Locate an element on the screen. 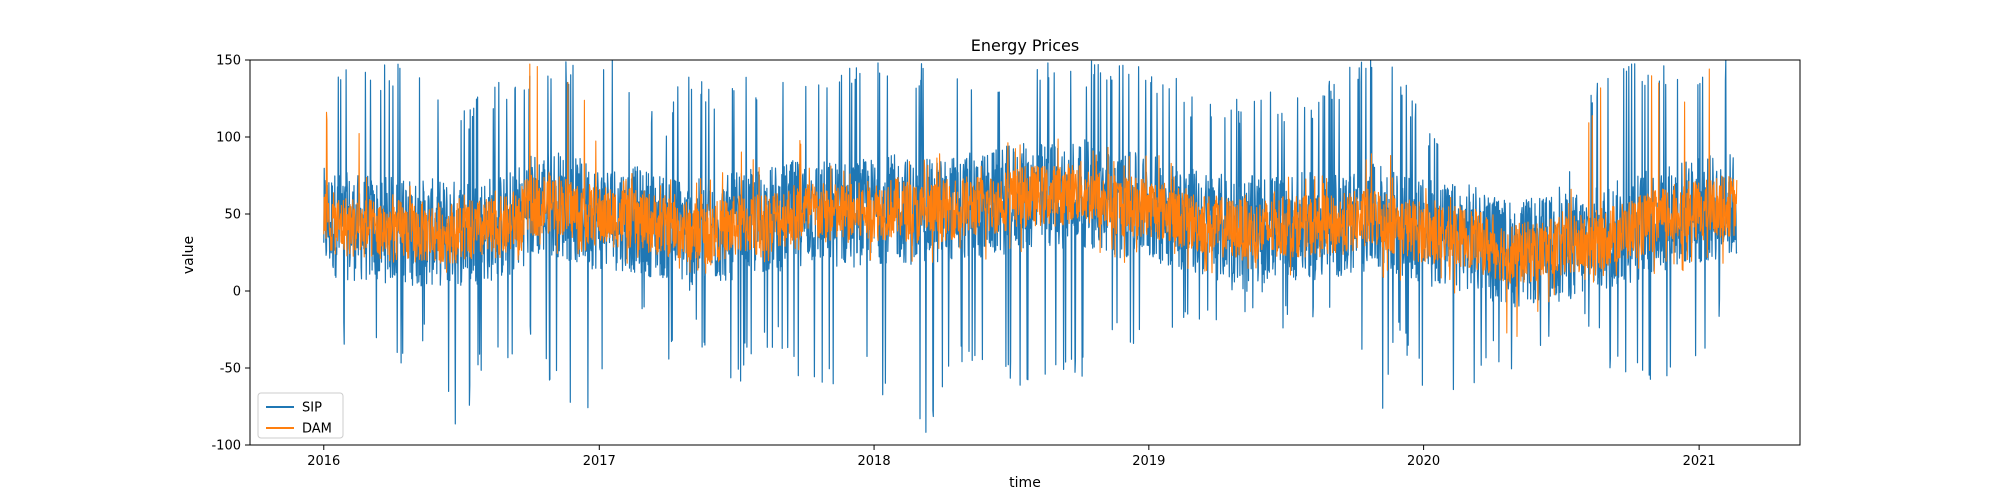  chart-title: Energy Prices is located at coordinates (1025, 45).